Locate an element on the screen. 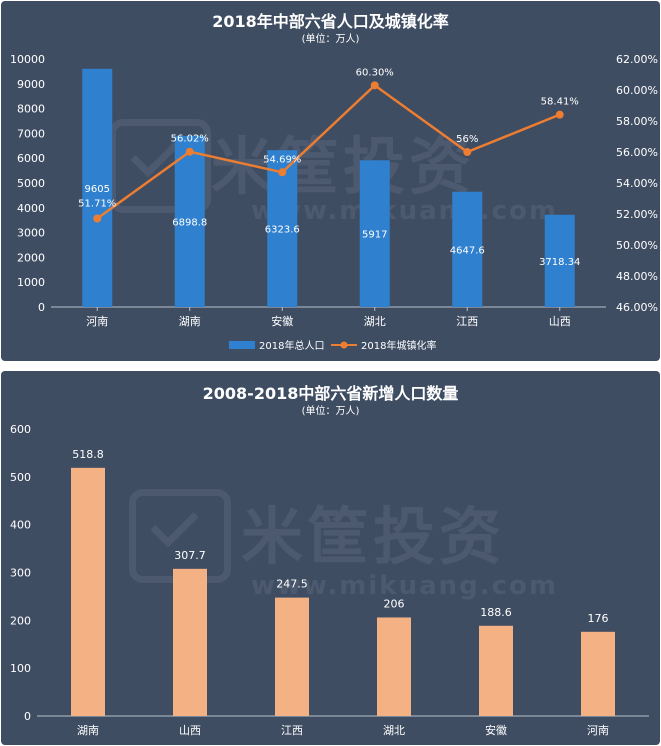 This screenshot has width=661, height=746. y-left-tick-label: 7000 is located at coordinates (31, 133).